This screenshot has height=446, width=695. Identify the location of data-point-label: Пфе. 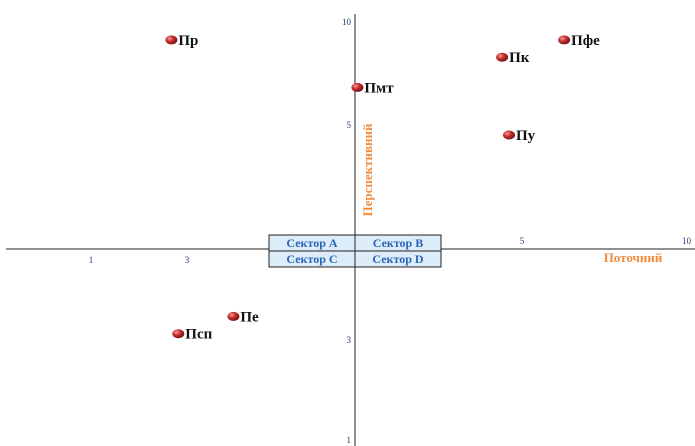
(585, 41).